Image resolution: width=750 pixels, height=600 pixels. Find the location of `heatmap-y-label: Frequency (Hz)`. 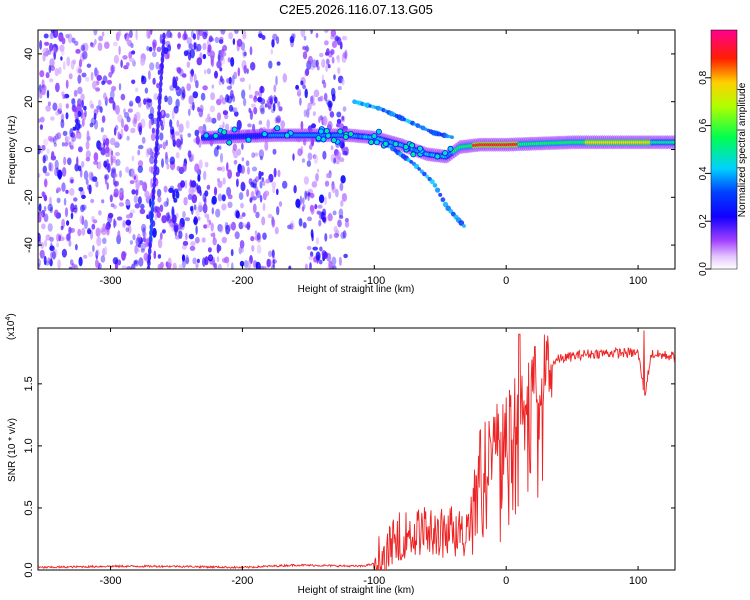

heatmap-y-label: Frequency (Hz) is located at coordinates (12, 150).